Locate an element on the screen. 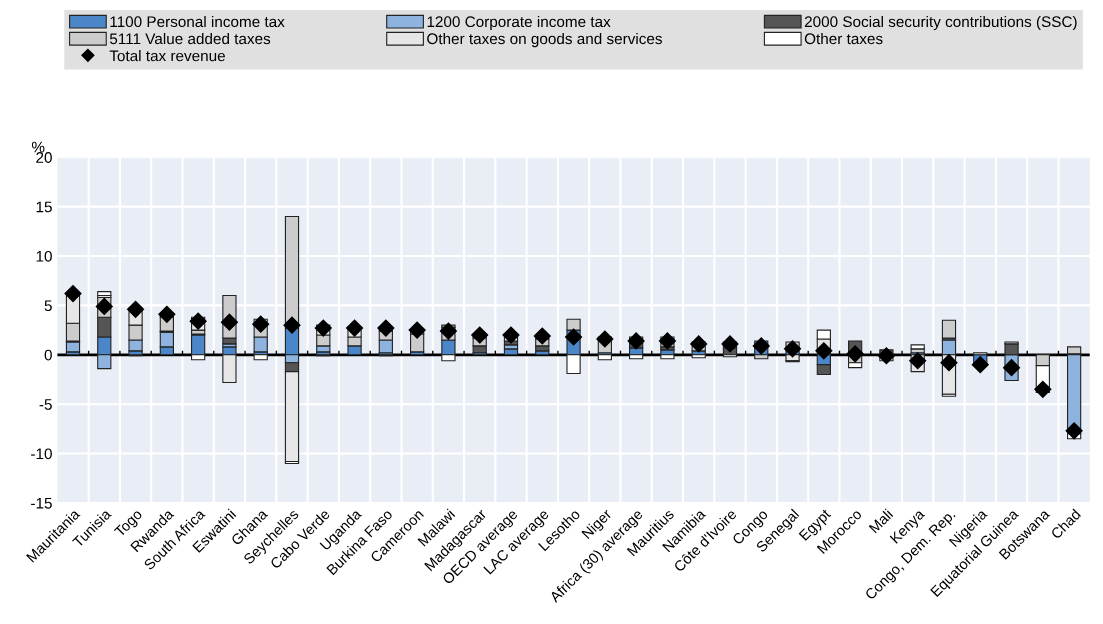 The width and height of the screenshot is (1103, 624). y-tick-label: 20 is located at coordinates (44, 157).